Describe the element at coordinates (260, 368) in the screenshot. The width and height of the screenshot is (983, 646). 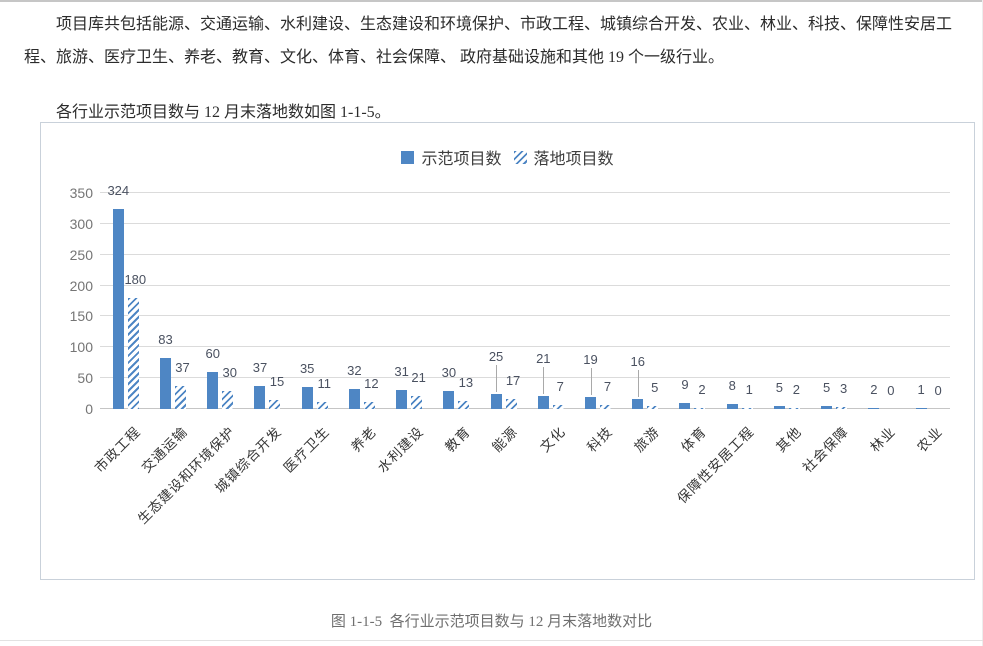
I see `bar-value-label-demonstration: 37` at that location.